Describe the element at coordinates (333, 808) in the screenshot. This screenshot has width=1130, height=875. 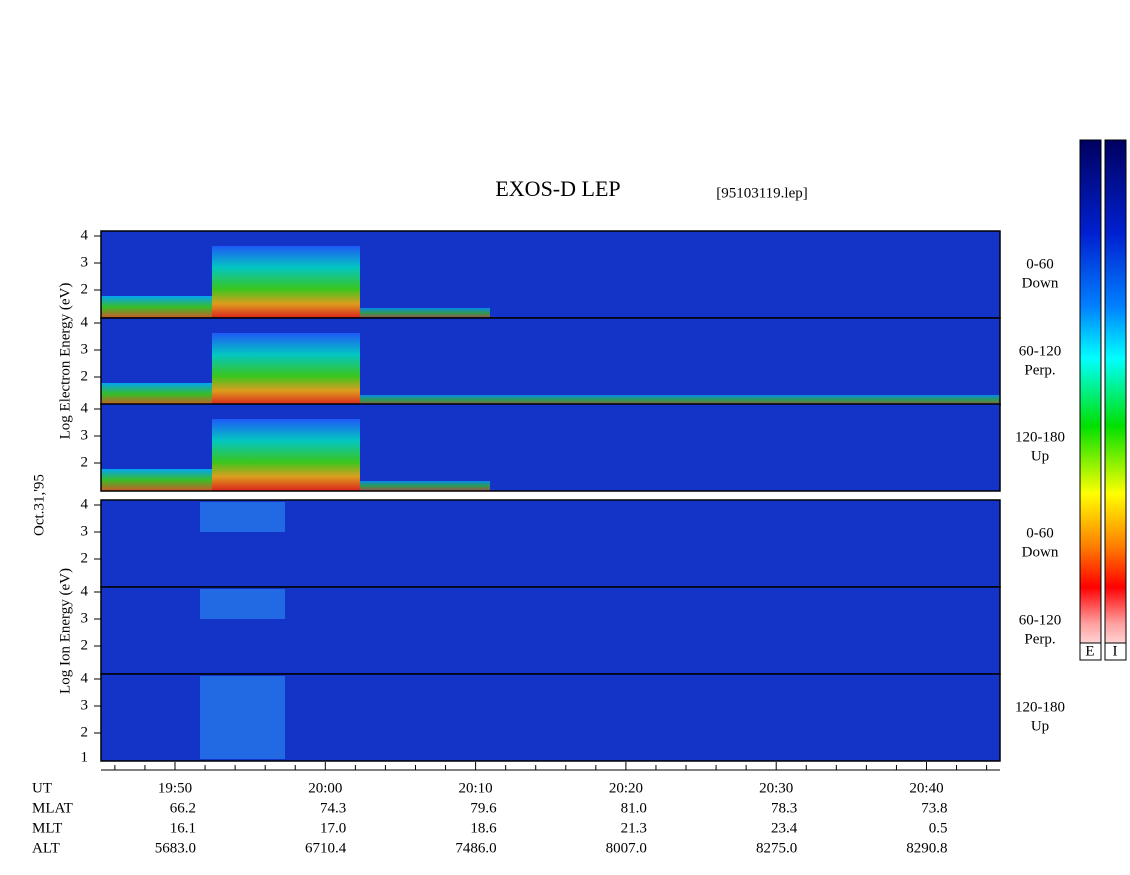
I see `ephemeris-value: 74.3` at that location.